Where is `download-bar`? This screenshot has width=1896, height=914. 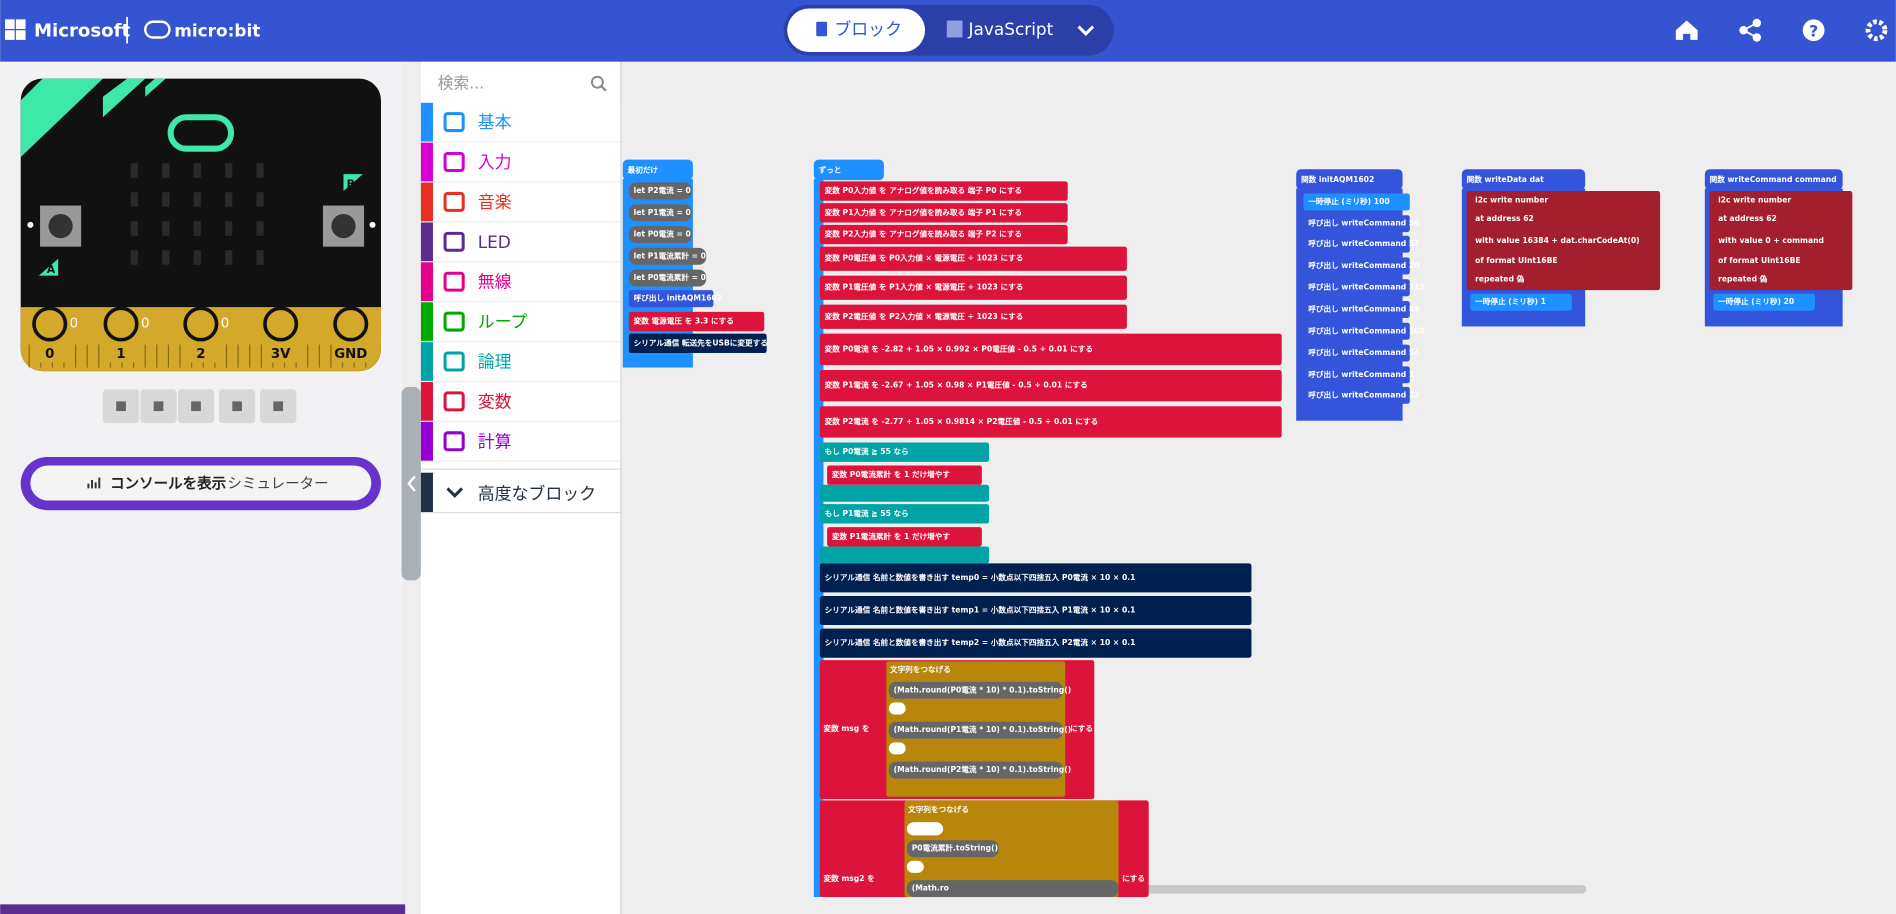 download-bar is located at coordinates (203, 909).